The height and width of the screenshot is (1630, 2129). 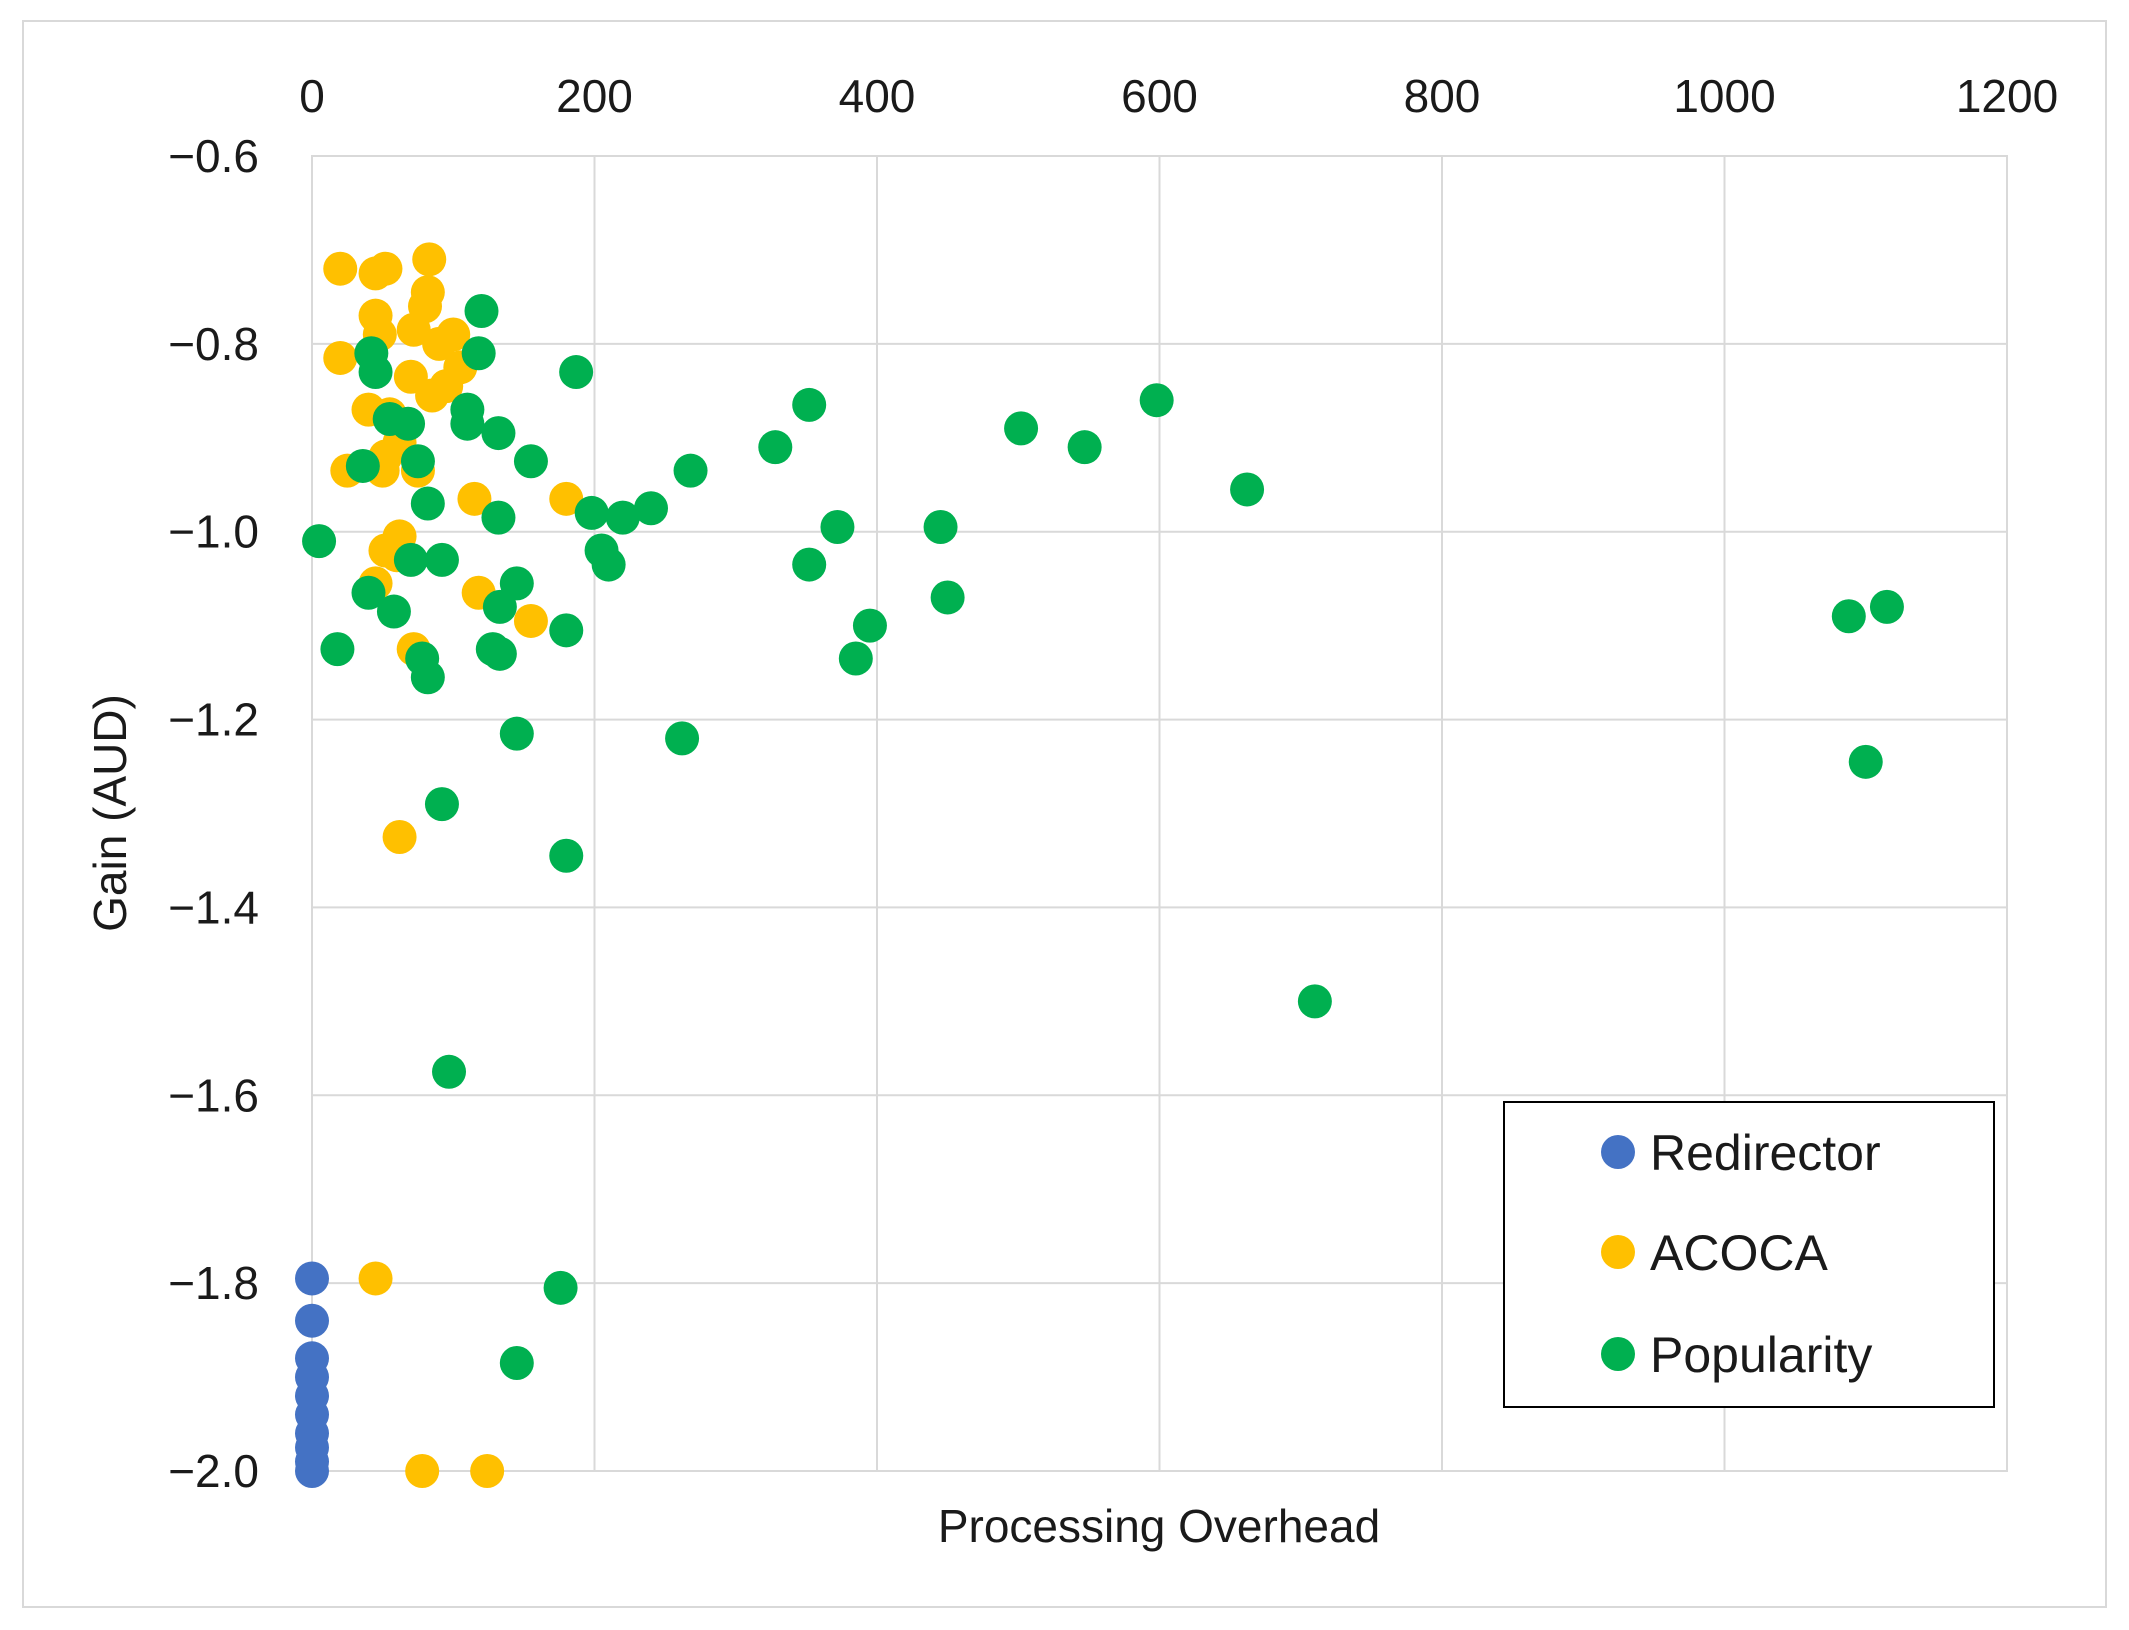 What do you see at coordinates (213, 344) in the screenshot?
I see `y-tick-label: −0.8` at bounding box center [213, 344].